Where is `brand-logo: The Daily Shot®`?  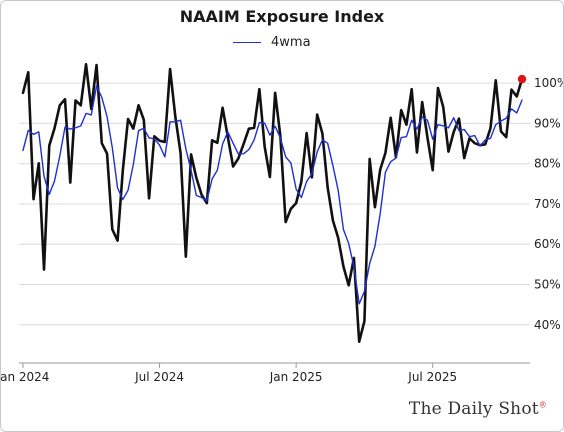 brand-logo: The Daily Shot® is located at coordinates (477, 409).